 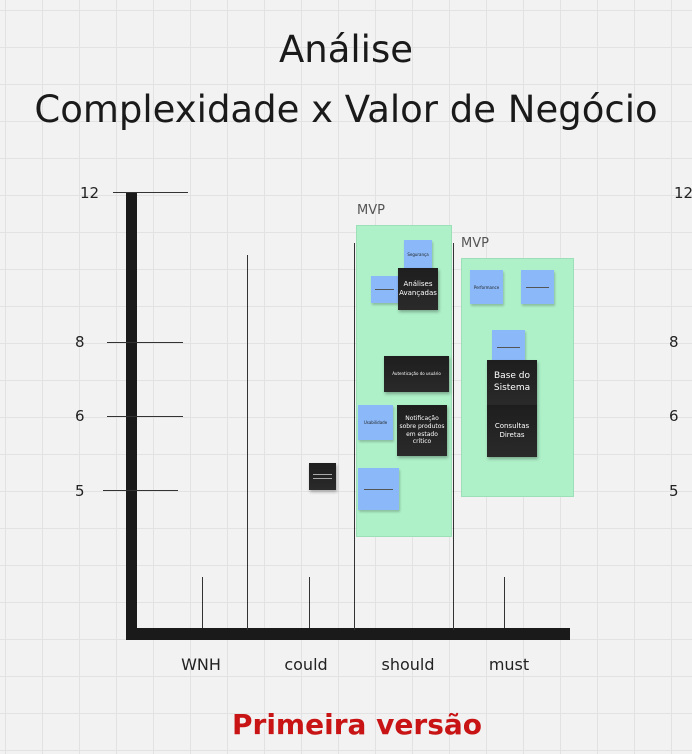 I want to click on title-line-1: Análise, so click(x=346, y=49).